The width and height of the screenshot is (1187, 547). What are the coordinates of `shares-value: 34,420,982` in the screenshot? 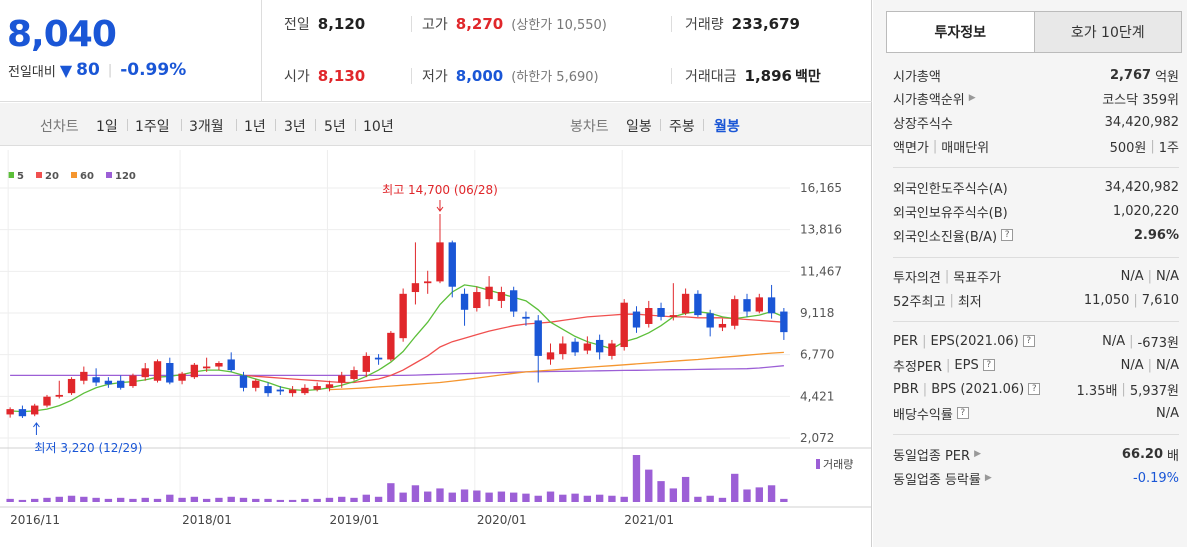 It's located at (1141, 122).